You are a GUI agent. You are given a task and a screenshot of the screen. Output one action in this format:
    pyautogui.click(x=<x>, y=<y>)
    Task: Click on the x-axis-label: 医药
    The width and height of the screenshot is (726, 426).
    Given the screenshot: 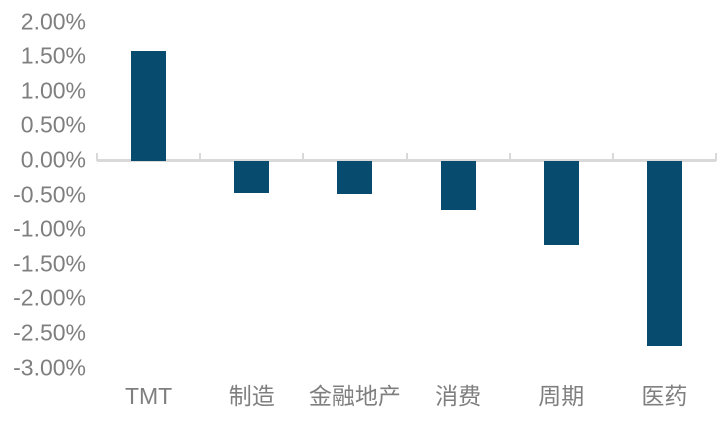 What is the action you would take?
    pyautogui.click(x=664, y=396)
    